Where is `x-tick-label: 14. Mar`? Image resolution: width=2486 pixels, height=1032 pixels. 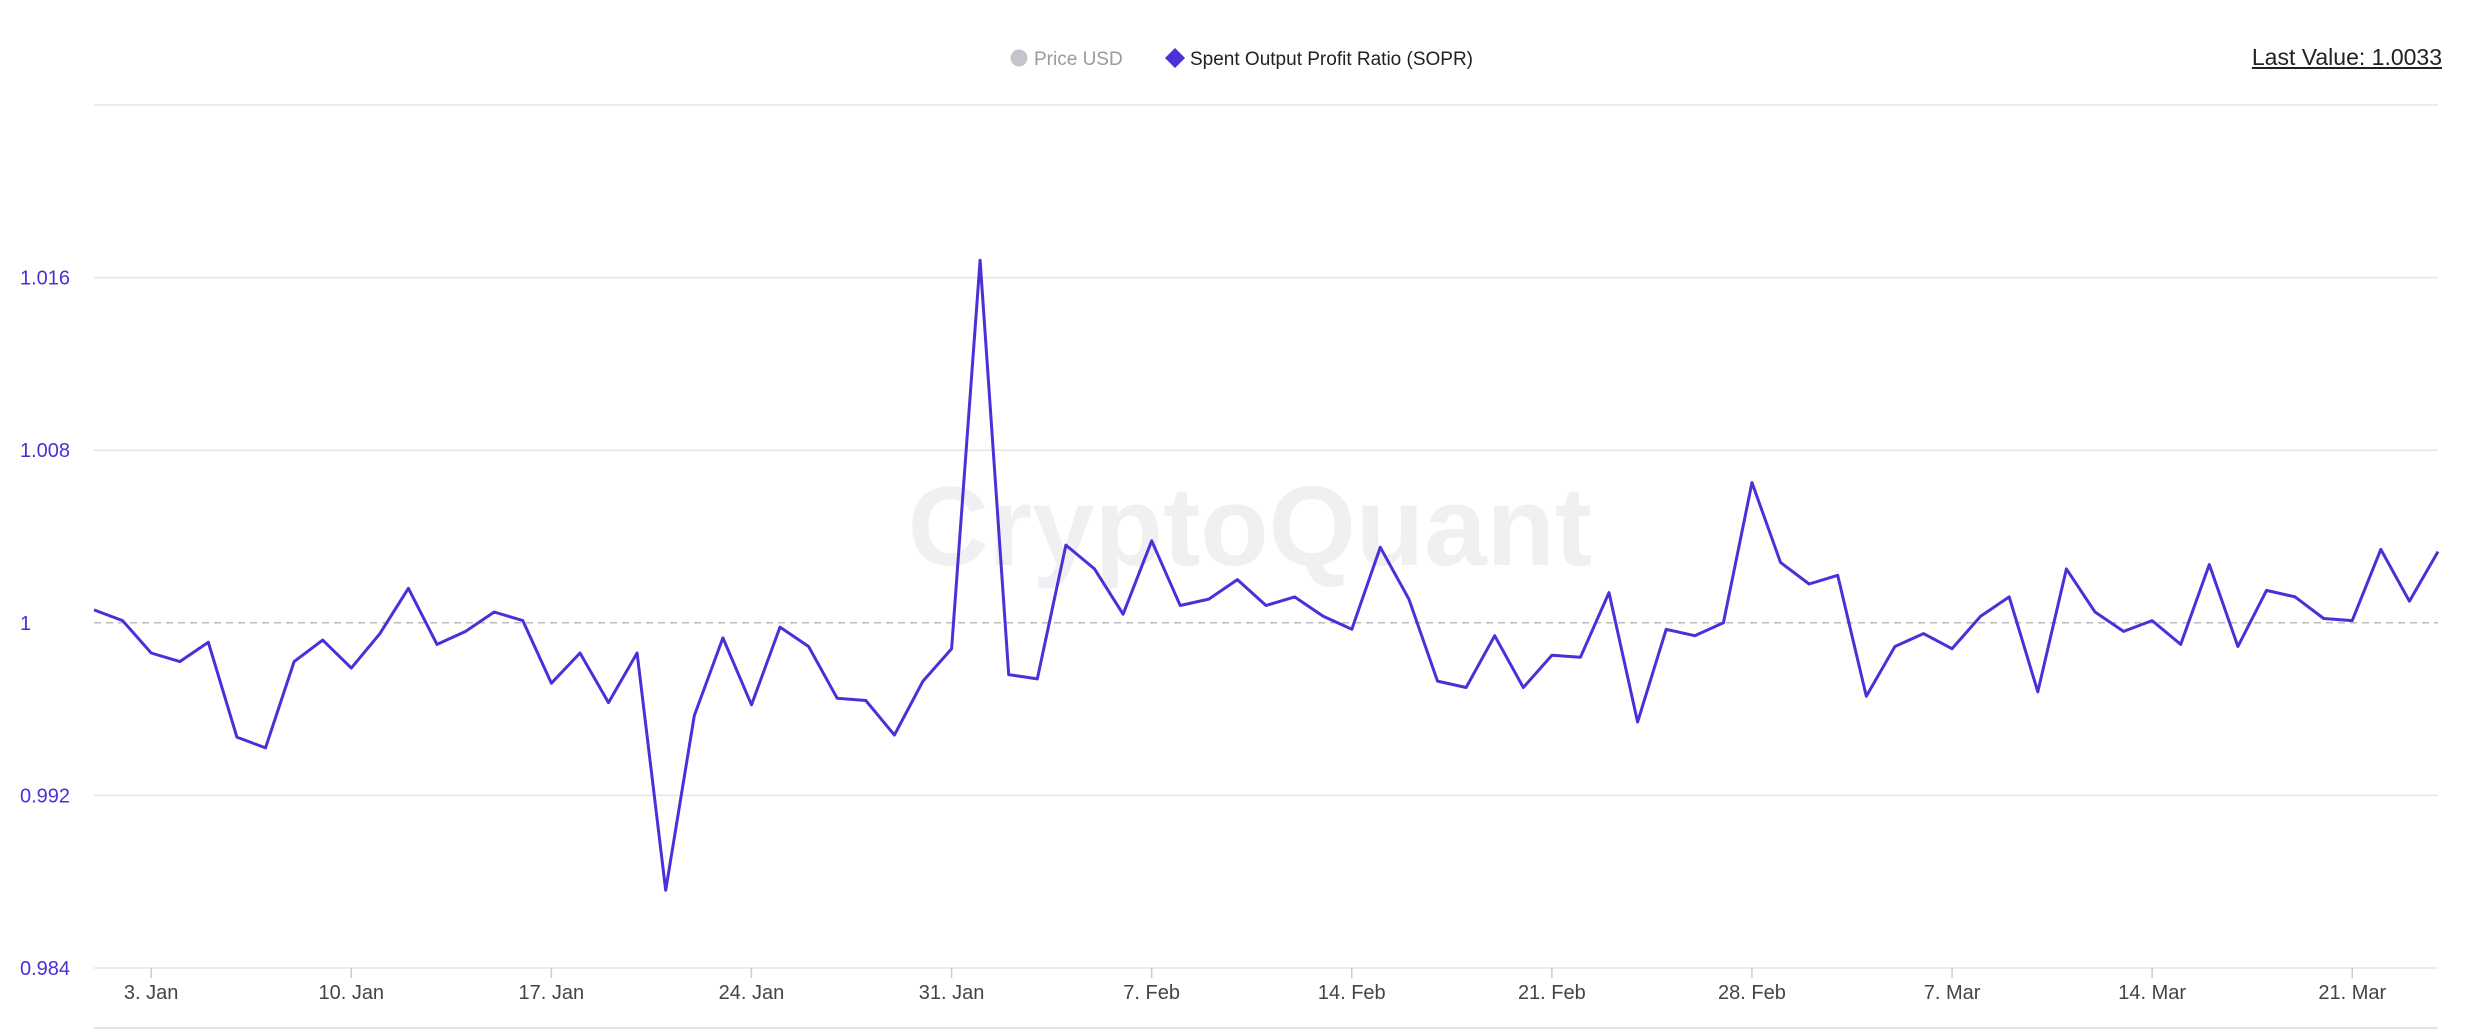 x-tick-label: 14. Mar is located at coordinates (2152, 993).